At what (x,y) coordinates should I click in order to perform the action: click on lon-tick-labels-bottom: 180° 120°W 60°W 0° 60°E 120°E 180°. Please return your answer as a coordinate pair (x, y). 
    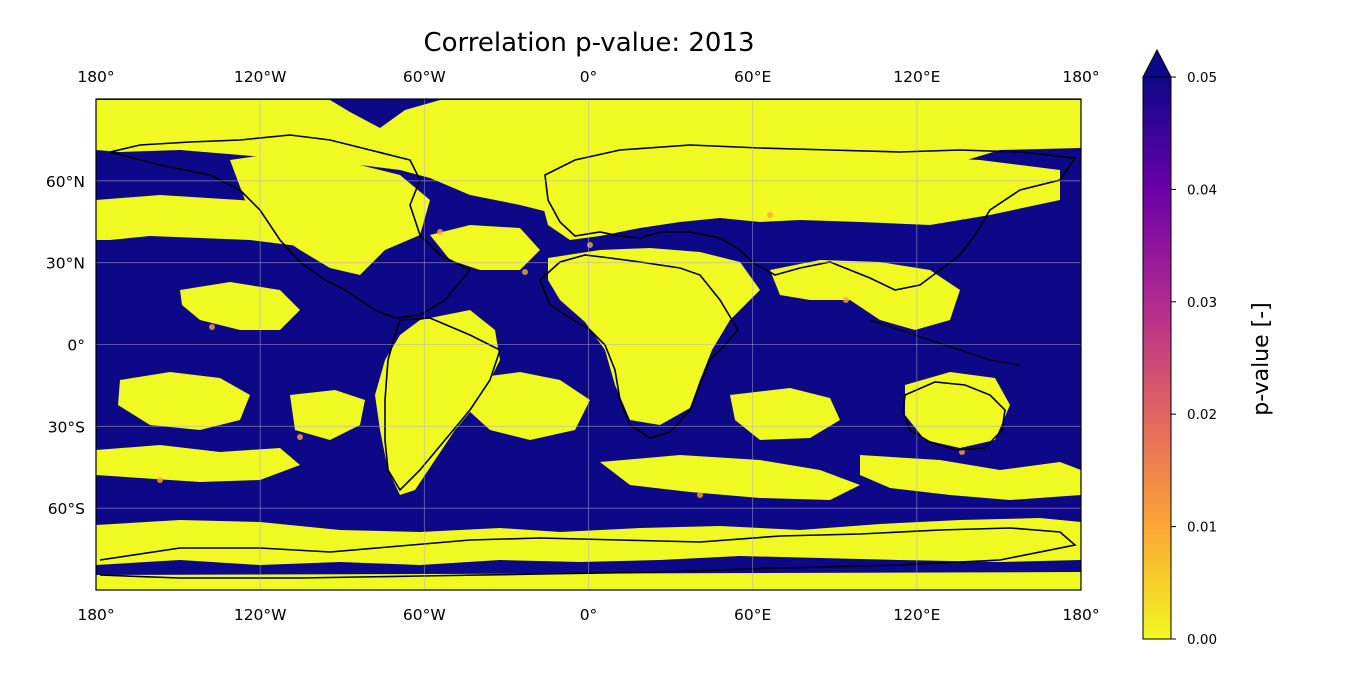
    Looking at the image, I should click on (588, 615).